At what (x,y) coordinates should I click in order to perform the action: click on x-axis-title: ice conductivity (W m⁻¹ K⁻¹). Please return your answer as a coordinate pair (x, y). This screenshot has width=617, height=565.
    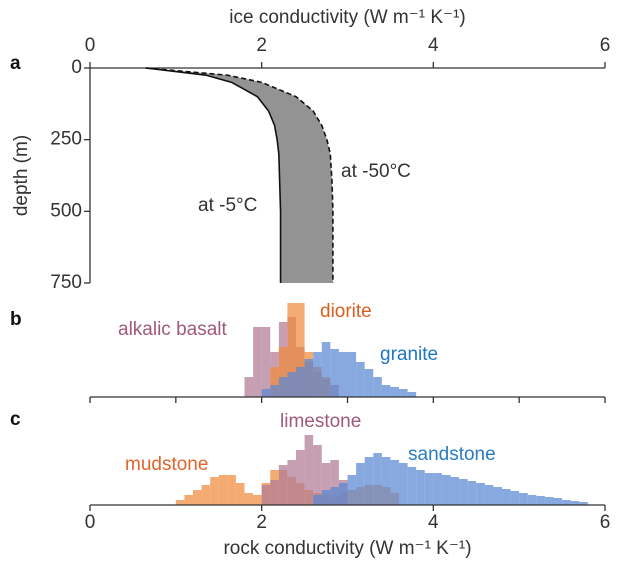
    Looking at the image, I should click on (347, 17).